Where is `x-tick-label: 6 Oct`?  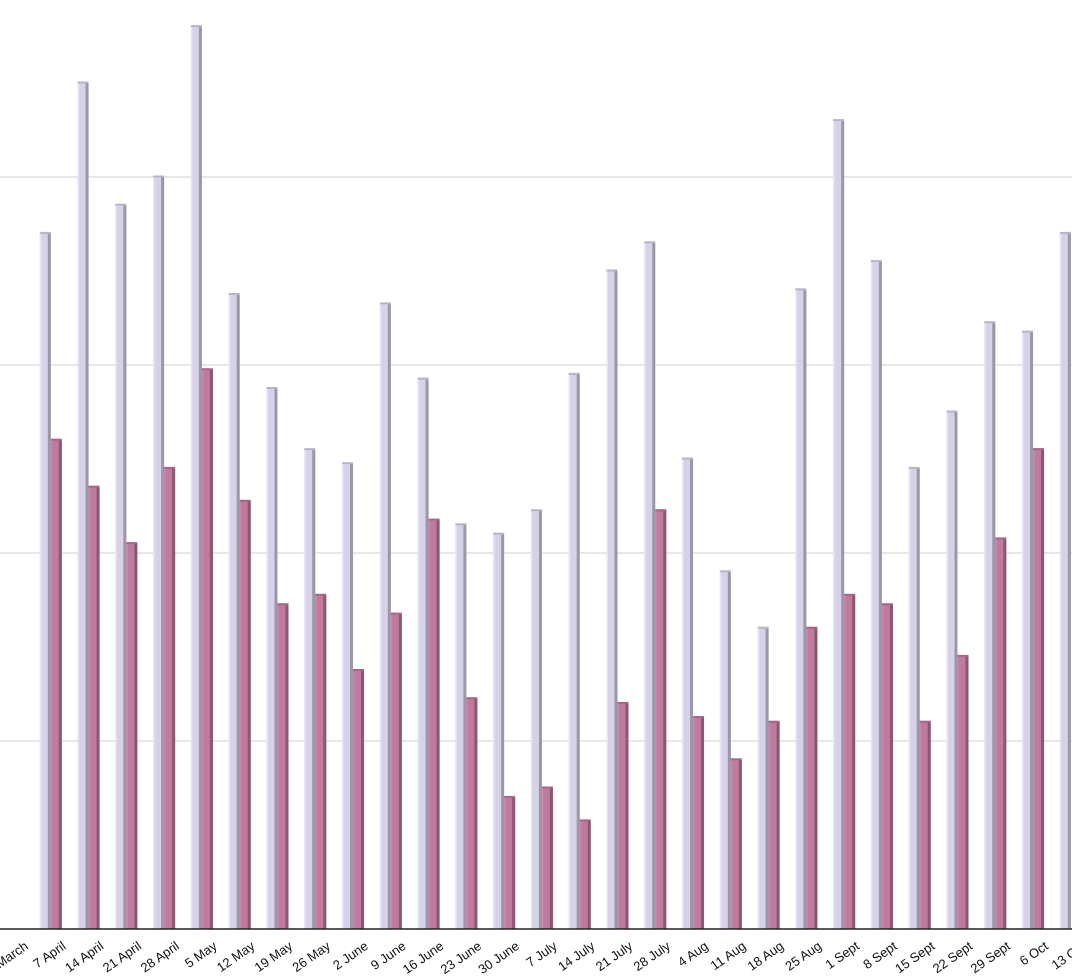 x-tick-label: 6 Oct is located at coordinates (1034, 953).